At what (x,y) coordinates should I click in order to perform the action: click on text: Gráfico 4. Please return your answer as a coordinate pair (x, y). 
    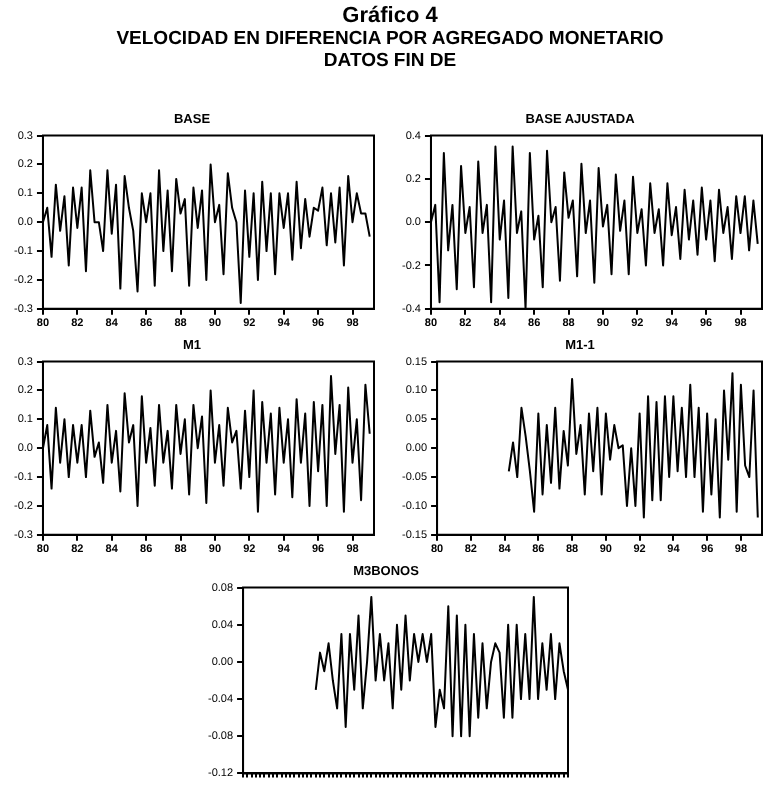
    Looking at the image, I should click on (390, 16).